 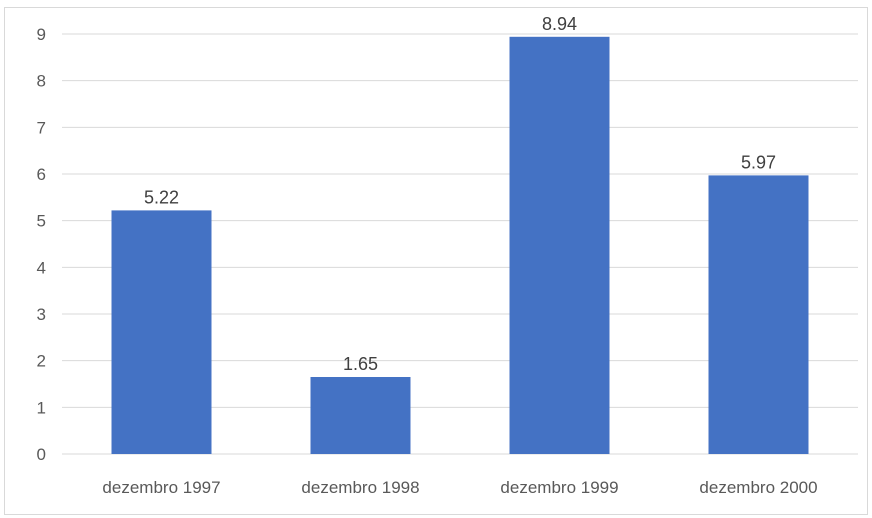 I want to click on y-tick-label: 8, so click(x=41, y=81).